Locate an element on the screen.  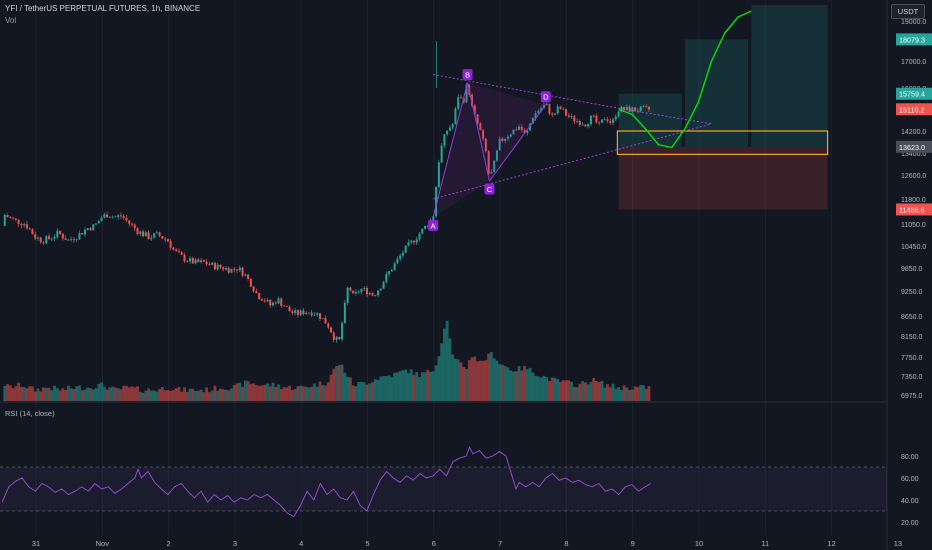
pattern-point-d is located at coordinates (545, 97).